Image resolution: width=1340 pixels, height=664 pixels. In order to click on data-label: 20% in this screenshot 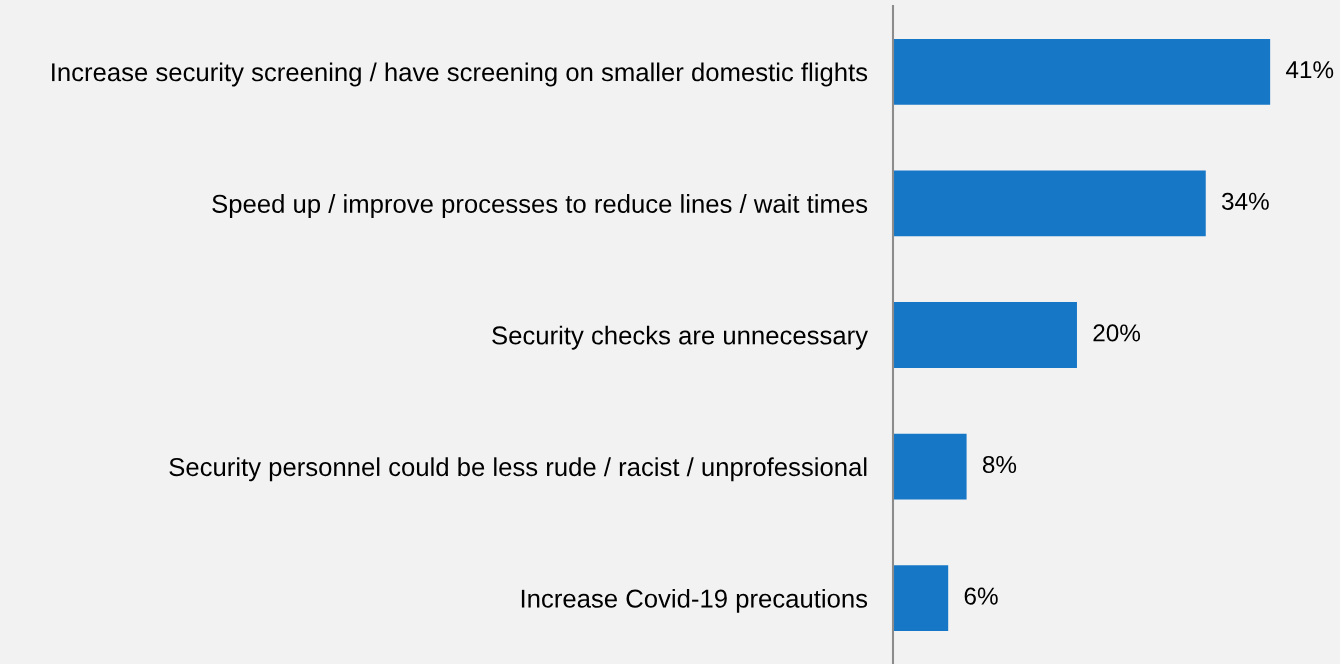, I will do `click(1117, 333)`.